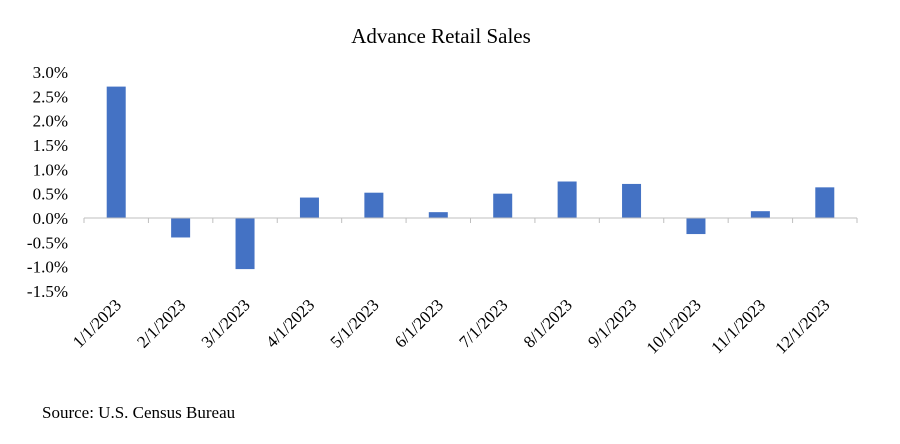 The height and width of the screenshot is (444, 900). I want to click on y-tick-label: -1.5%, so click(47, 291).